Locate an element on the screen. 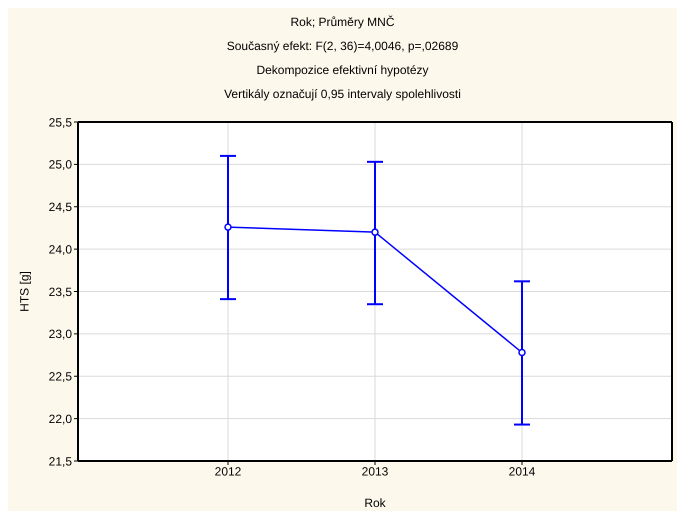 The height and width of the screenshot is (519, 685). x-tick-label: 2014 is located at coordinates (522, 471).